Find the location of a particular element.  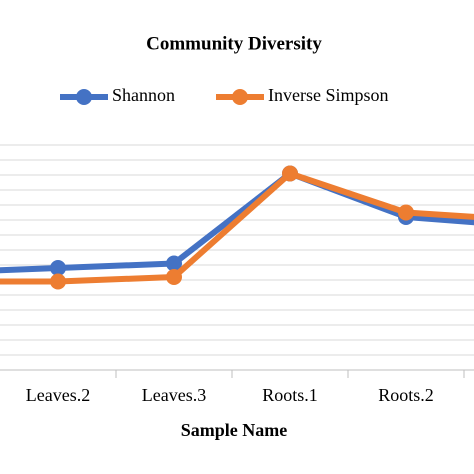

x-tick-label: Roots.1 is located at coordinates (290, 395).